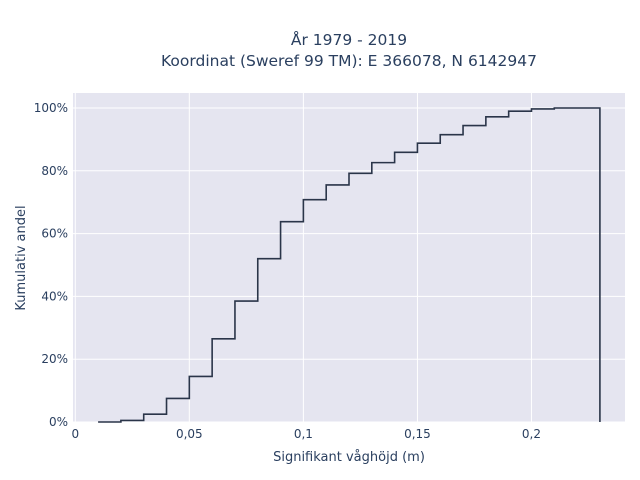 This screenshot has width=640, height=480. I want to click on y-tick-label: 20%, so click(54, 359).